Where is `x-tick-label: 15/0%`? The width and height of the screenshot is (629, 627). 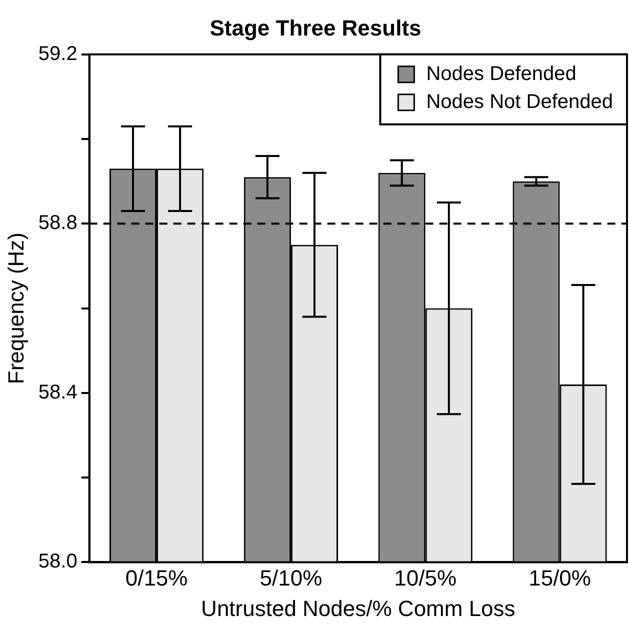 x-tick-label: 15/0% is located at coordinates (559, 577).